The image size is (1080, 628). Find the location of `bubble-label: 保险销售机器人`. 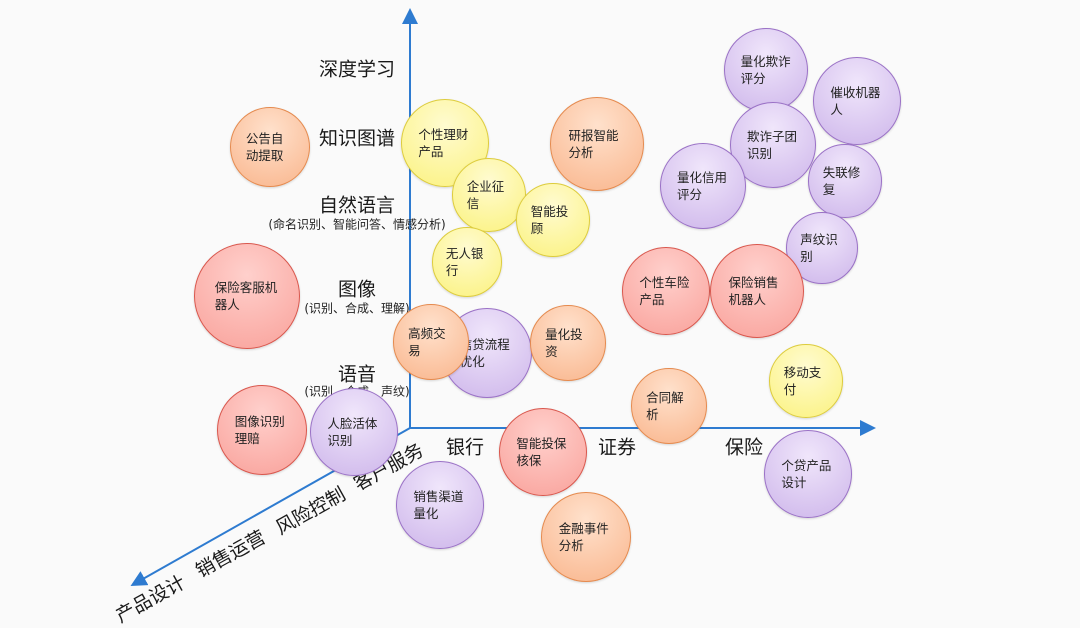

bubble-label: 保险销售机器人 is located at coordinates (753, 291).